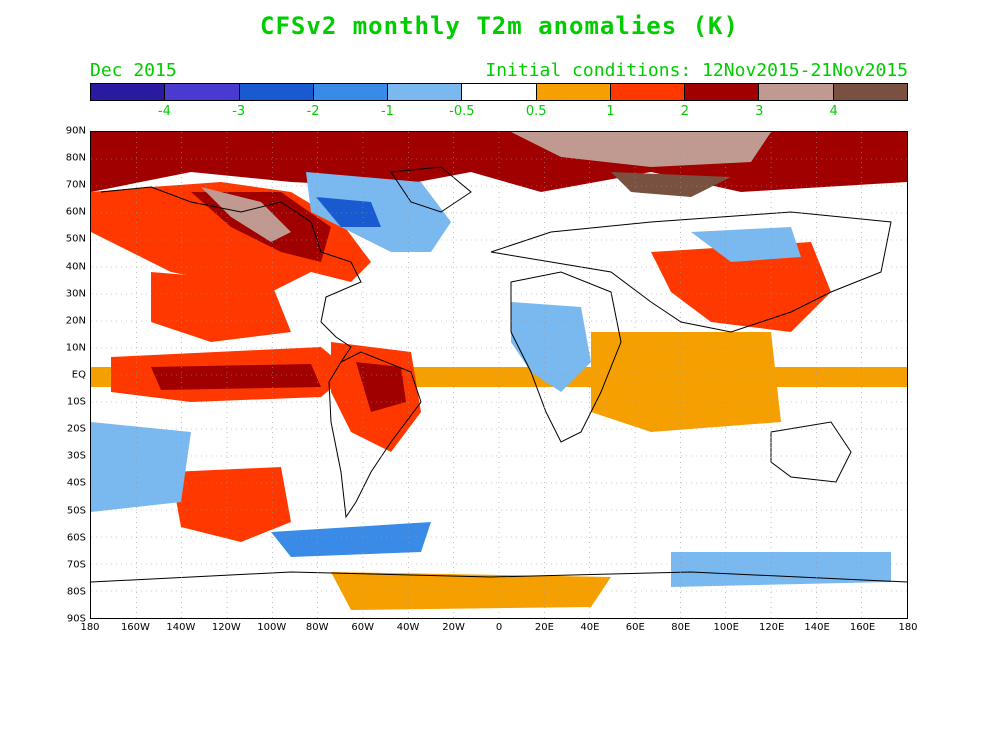 The width and height of the screenshot is (999, 750). Describe the element at coordinates (696, 70) in the screenshot. I see `initial-conditions: Initial conditions: 12Nov2015-21Nov2015` at that location.